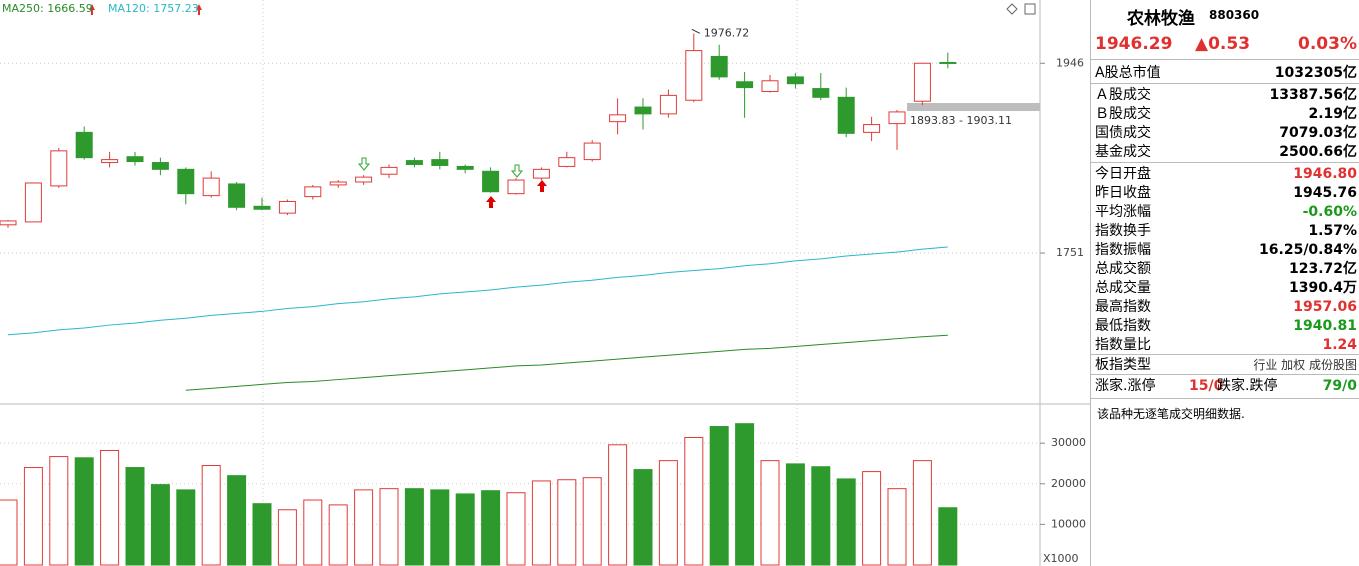  What do you see at coordinates (1123, 114) in the screenshot?
I see `info-label: Ｂ股成交` at bounding box center [1123, 114].